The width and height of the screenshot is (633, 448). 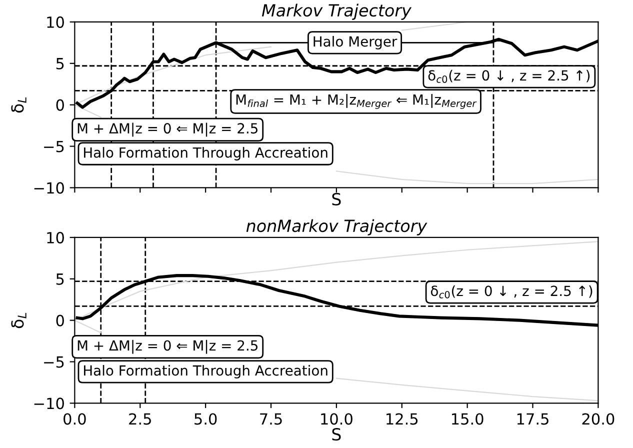 What do you see at coordinates (205, 419) in the screenshot?
I see `x-tick-label: 5.0` at bounding box center [205, 419].